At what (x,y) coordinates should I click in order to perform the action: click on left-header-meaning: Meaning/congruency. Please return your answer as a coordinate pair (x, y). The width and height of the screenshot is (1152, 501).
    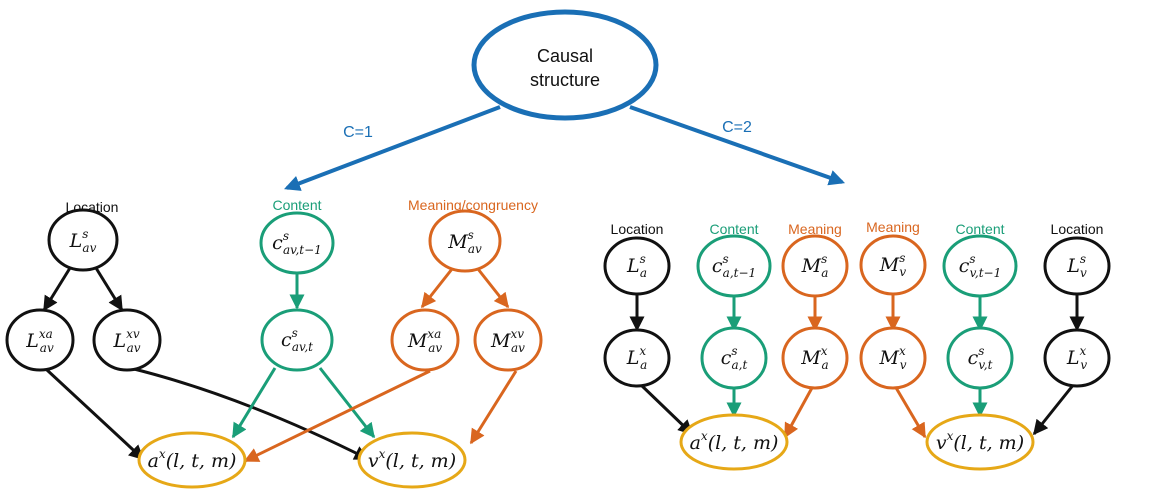
    Looking at the image, I should click on (473, 205).